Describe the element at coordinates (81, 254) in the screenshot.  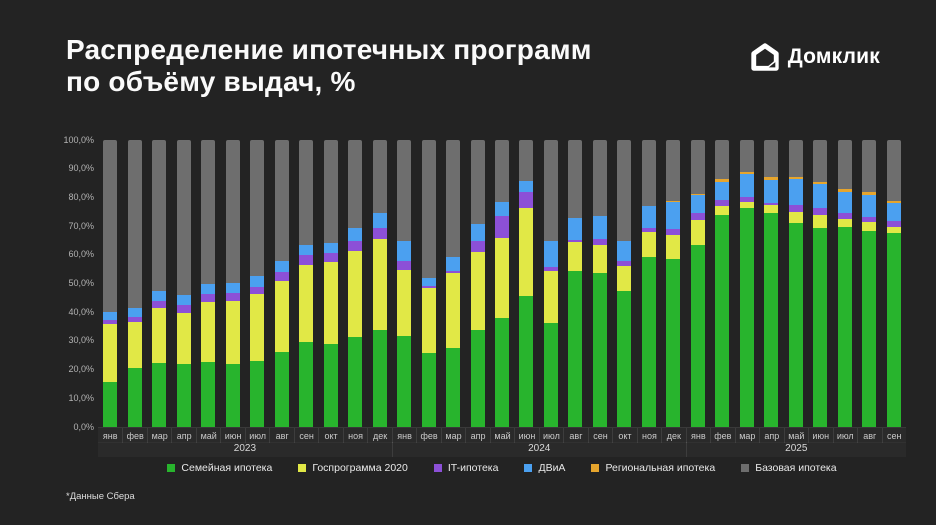
I see `y-tick-label: 60,0%` at that location.